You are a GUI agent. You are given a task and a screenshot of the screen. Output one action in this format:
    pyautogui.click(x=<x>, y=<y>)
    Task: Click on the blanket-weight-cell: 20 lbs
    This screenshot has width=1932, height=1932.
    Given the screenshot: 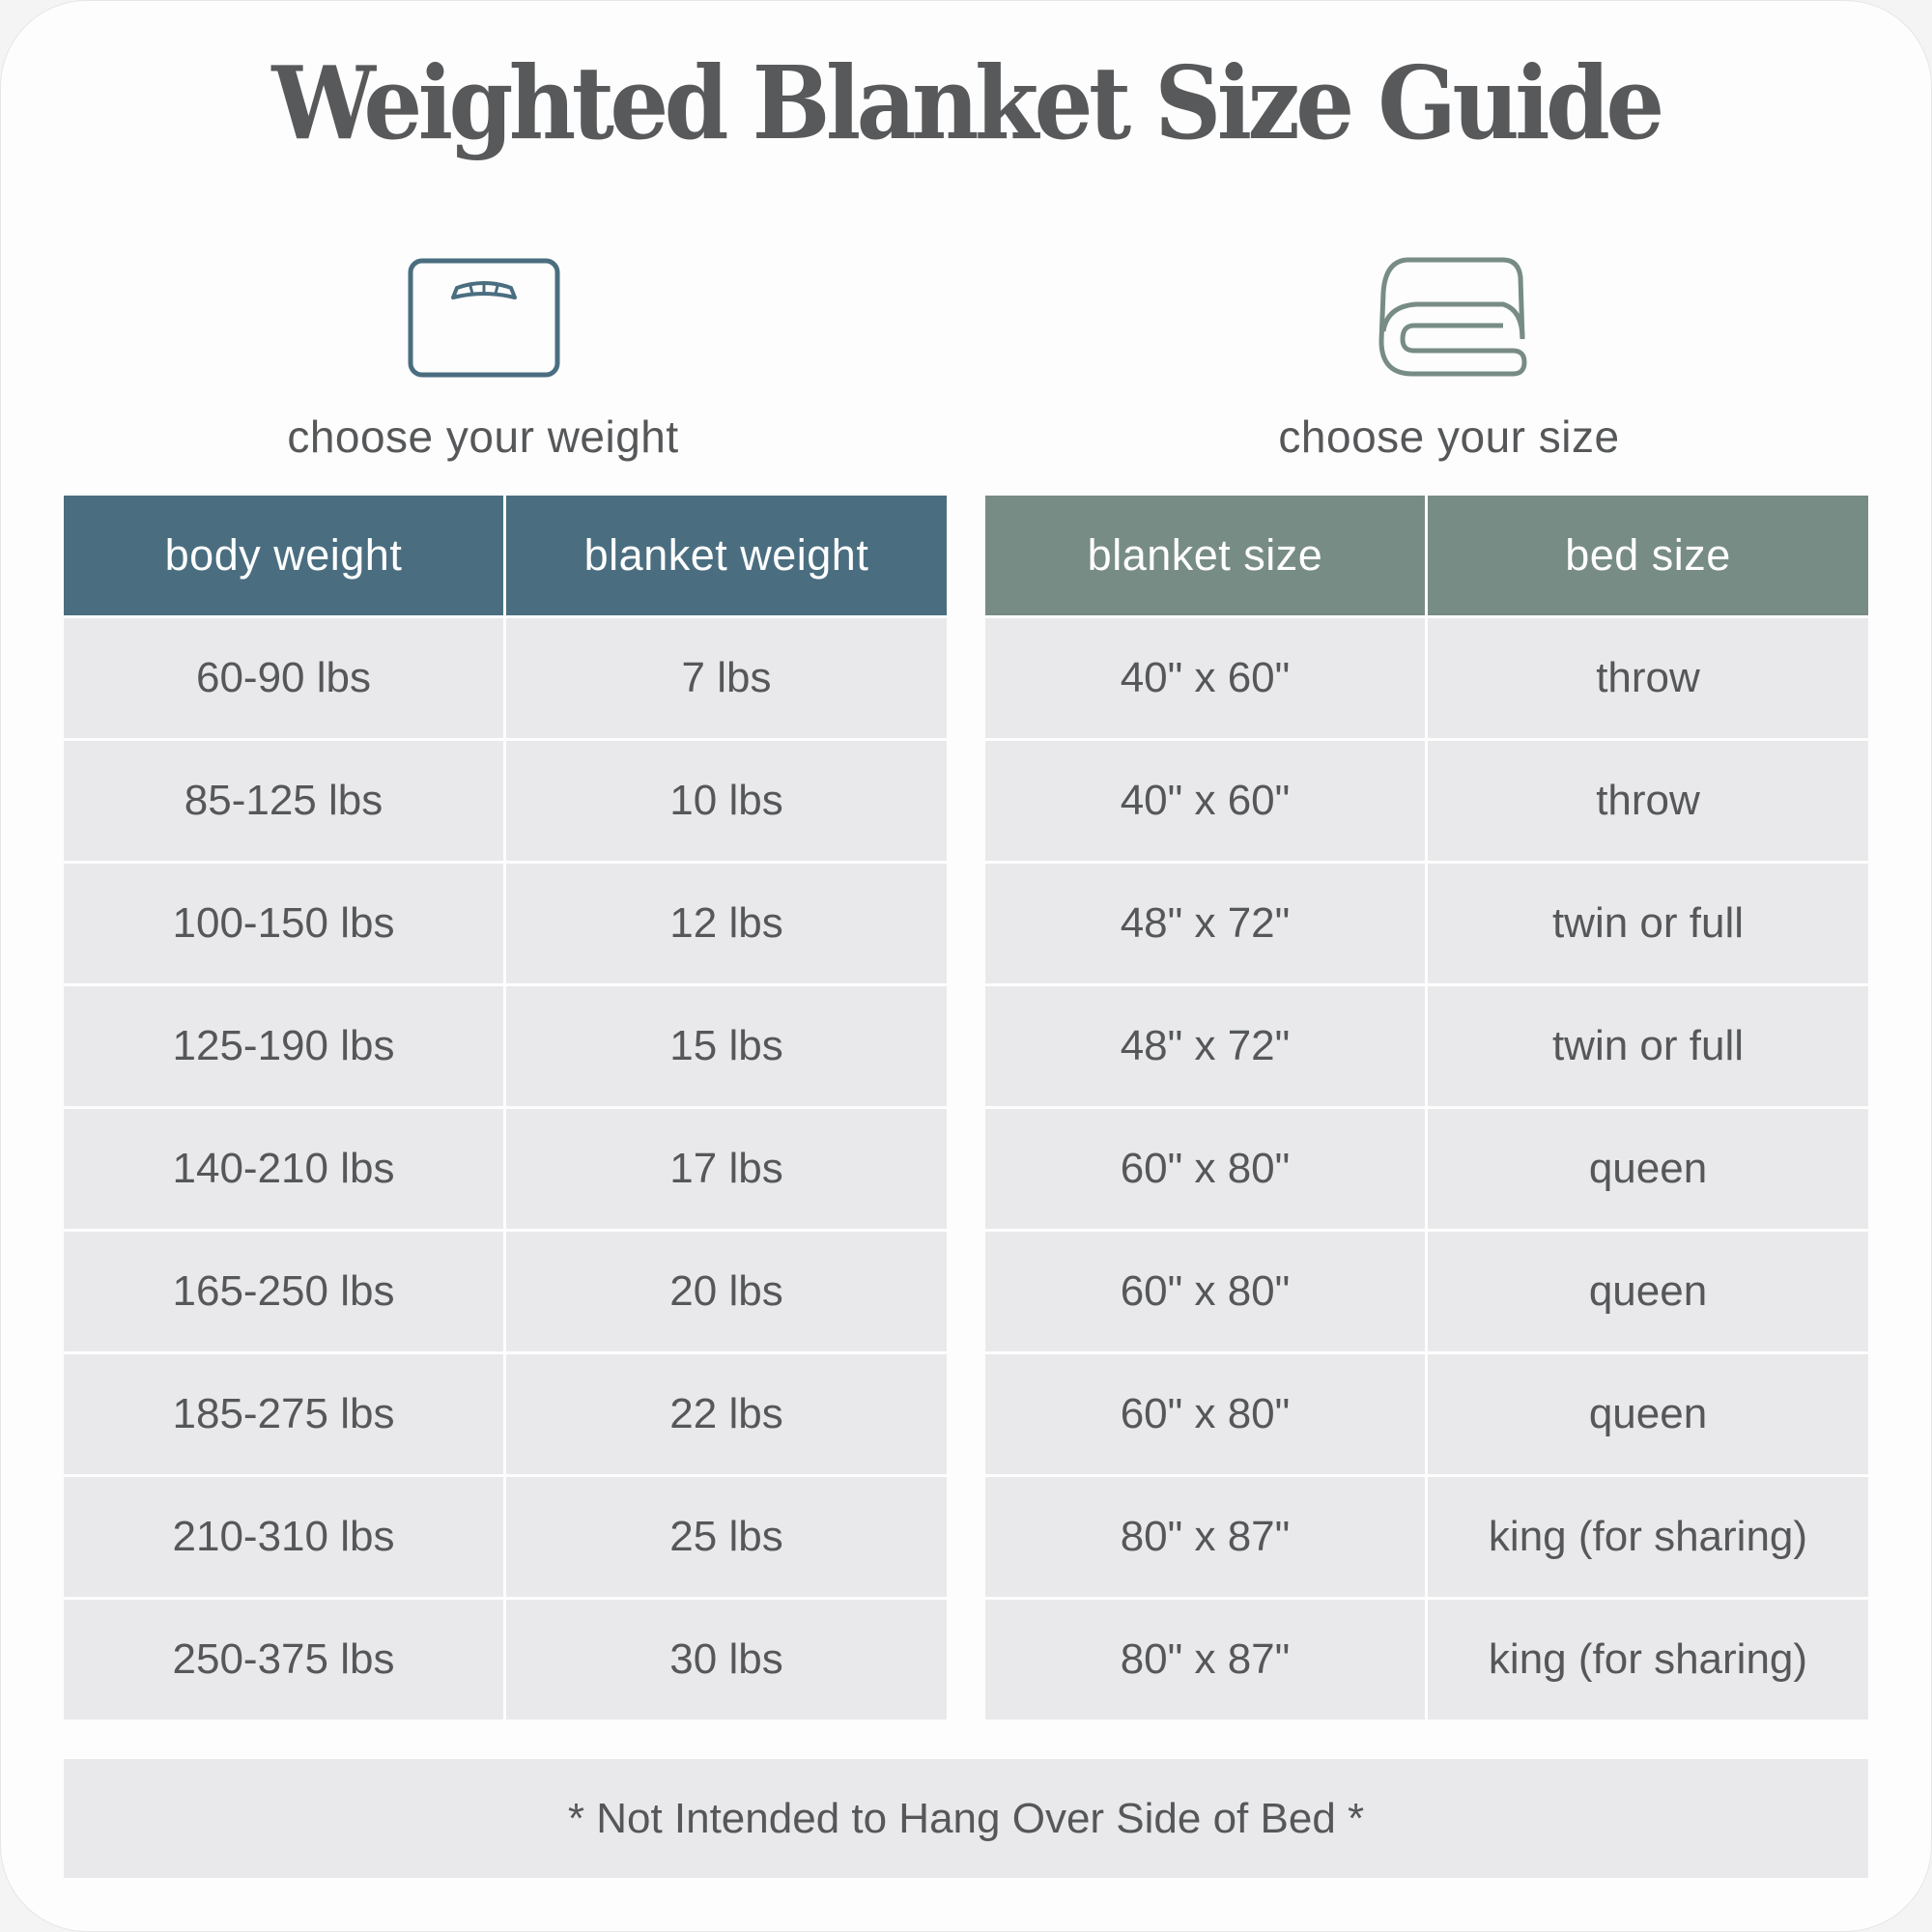 What is the action you would take?
    pyautogui.click(x=726, y=1291)
    